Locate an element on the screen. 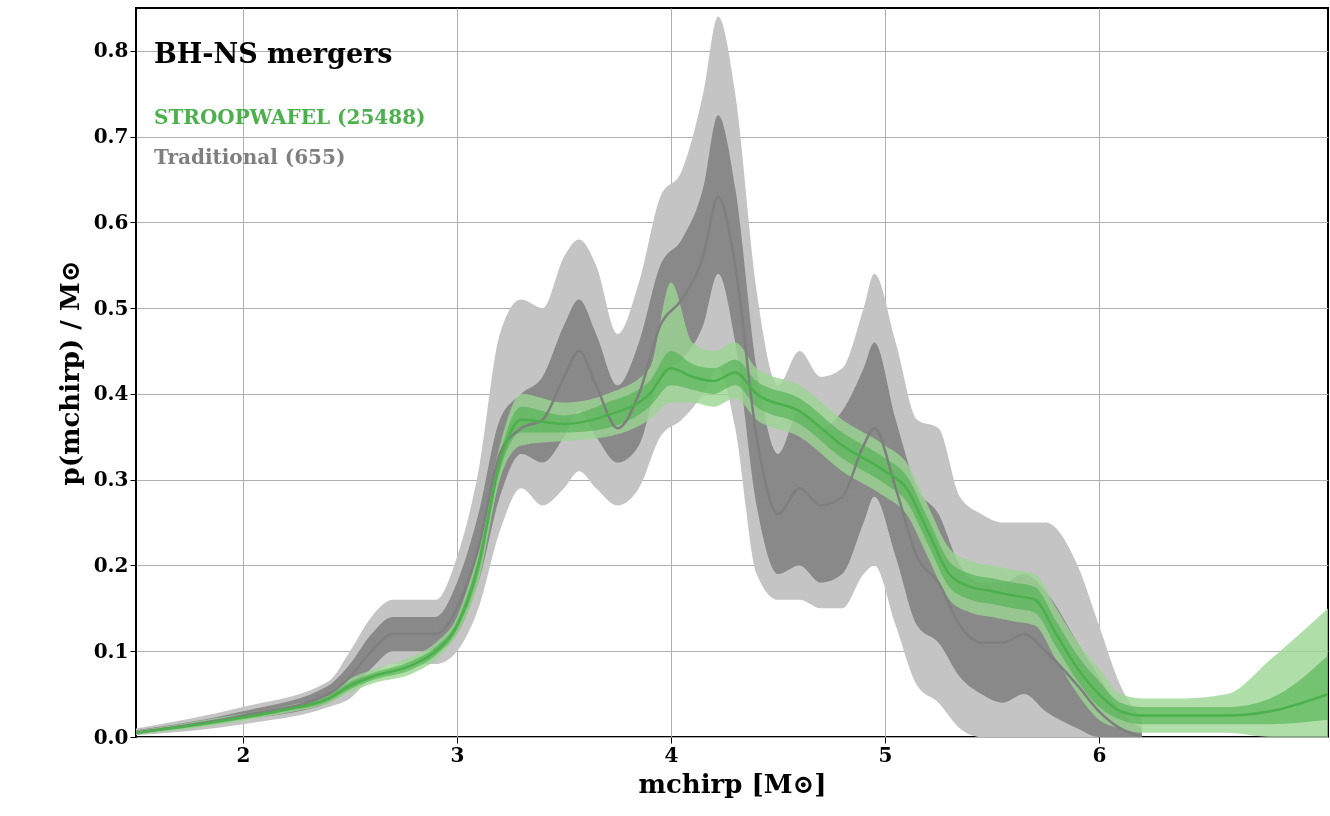 Image resolution: width=1330 pixels, height=816 pixels. x-tick-label: 3 is located at coordinates (457, 754).